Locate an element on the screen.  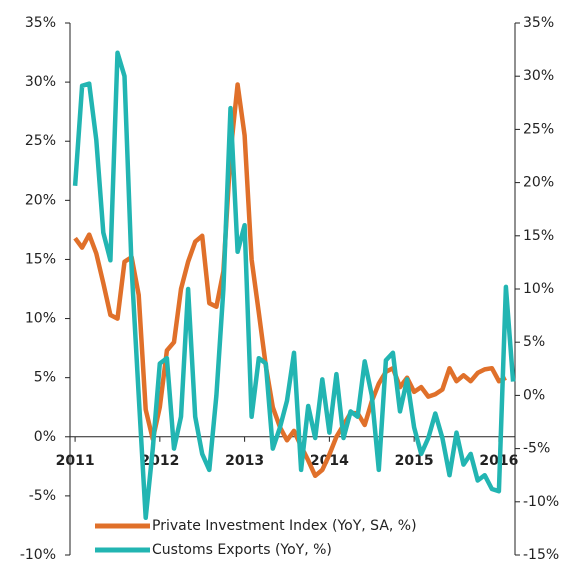
y2-tick-label: 30% is located at coordinates (538, 76).